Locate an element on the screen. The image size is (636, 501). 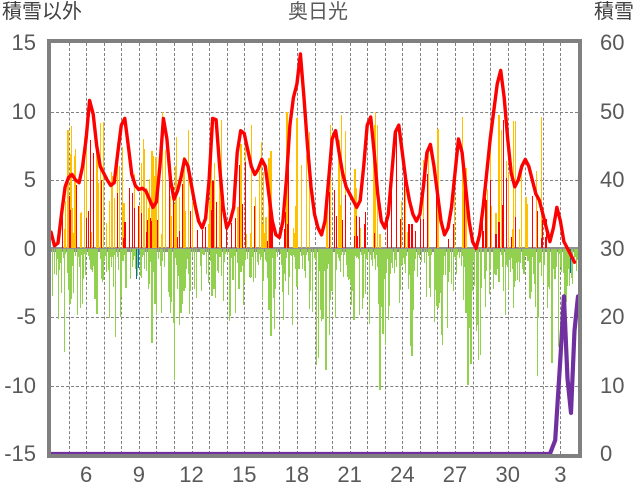
horizontal-gridline is located at coordinates (314, 180).